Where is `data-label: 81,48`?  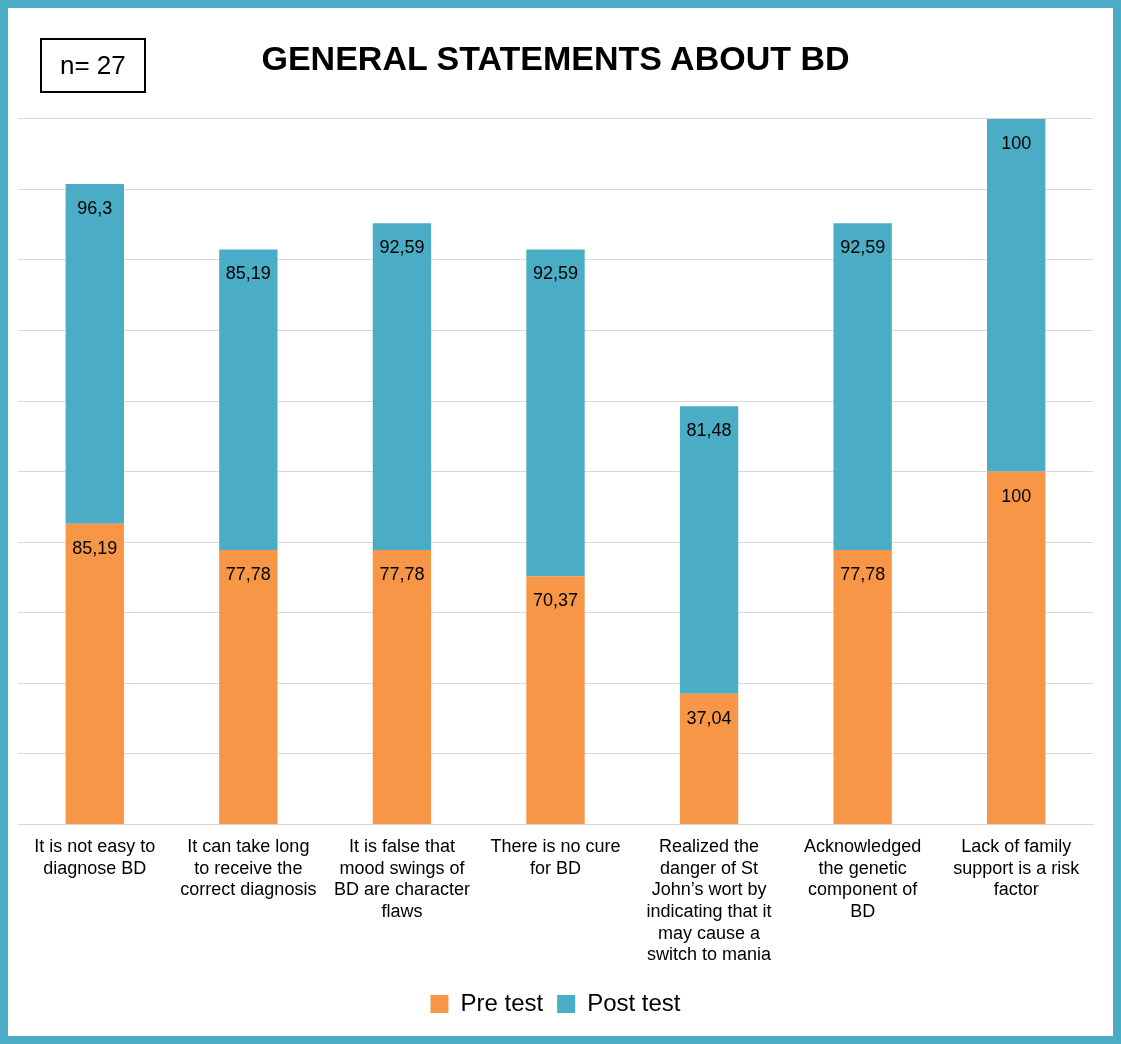
data-label: 81,48 is located at coordinates (709, 430).